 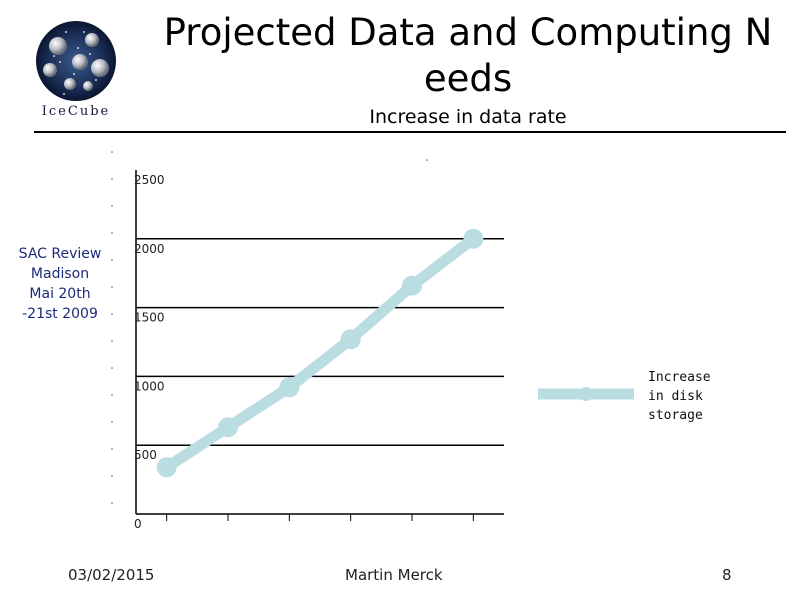 I want to click on icecube-logo-graphic, so click(x=76, y=61).